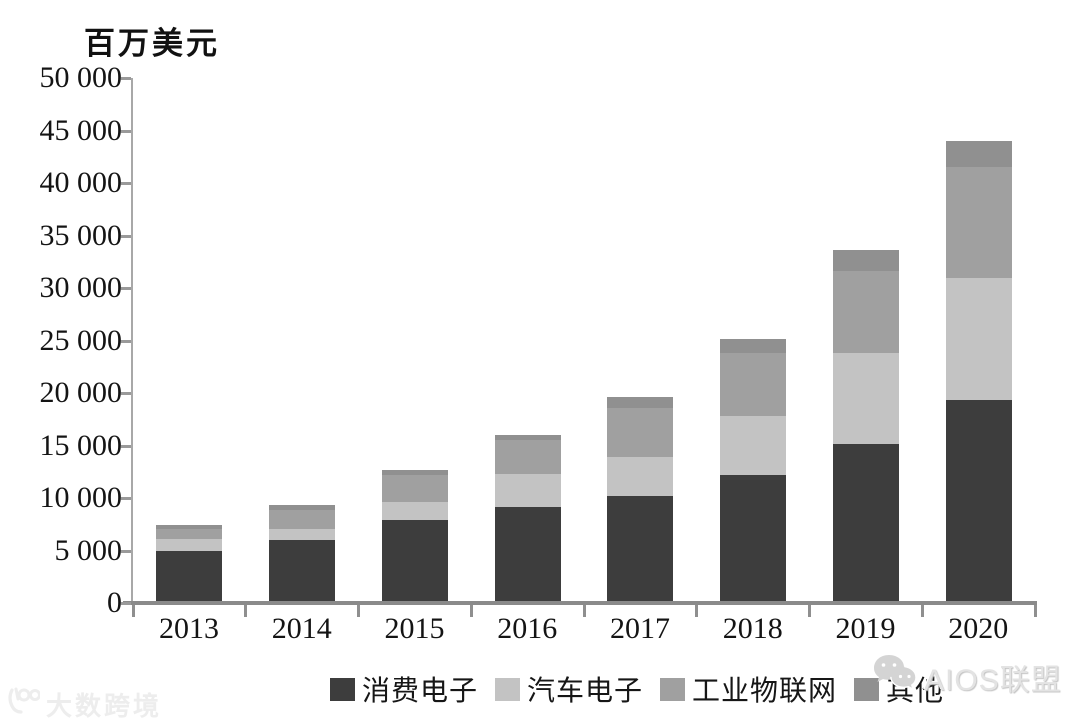  Describe the element at coordinates (81, 287) in the screenshot. I see `y-axis-tick-label: 30 000` at that location.